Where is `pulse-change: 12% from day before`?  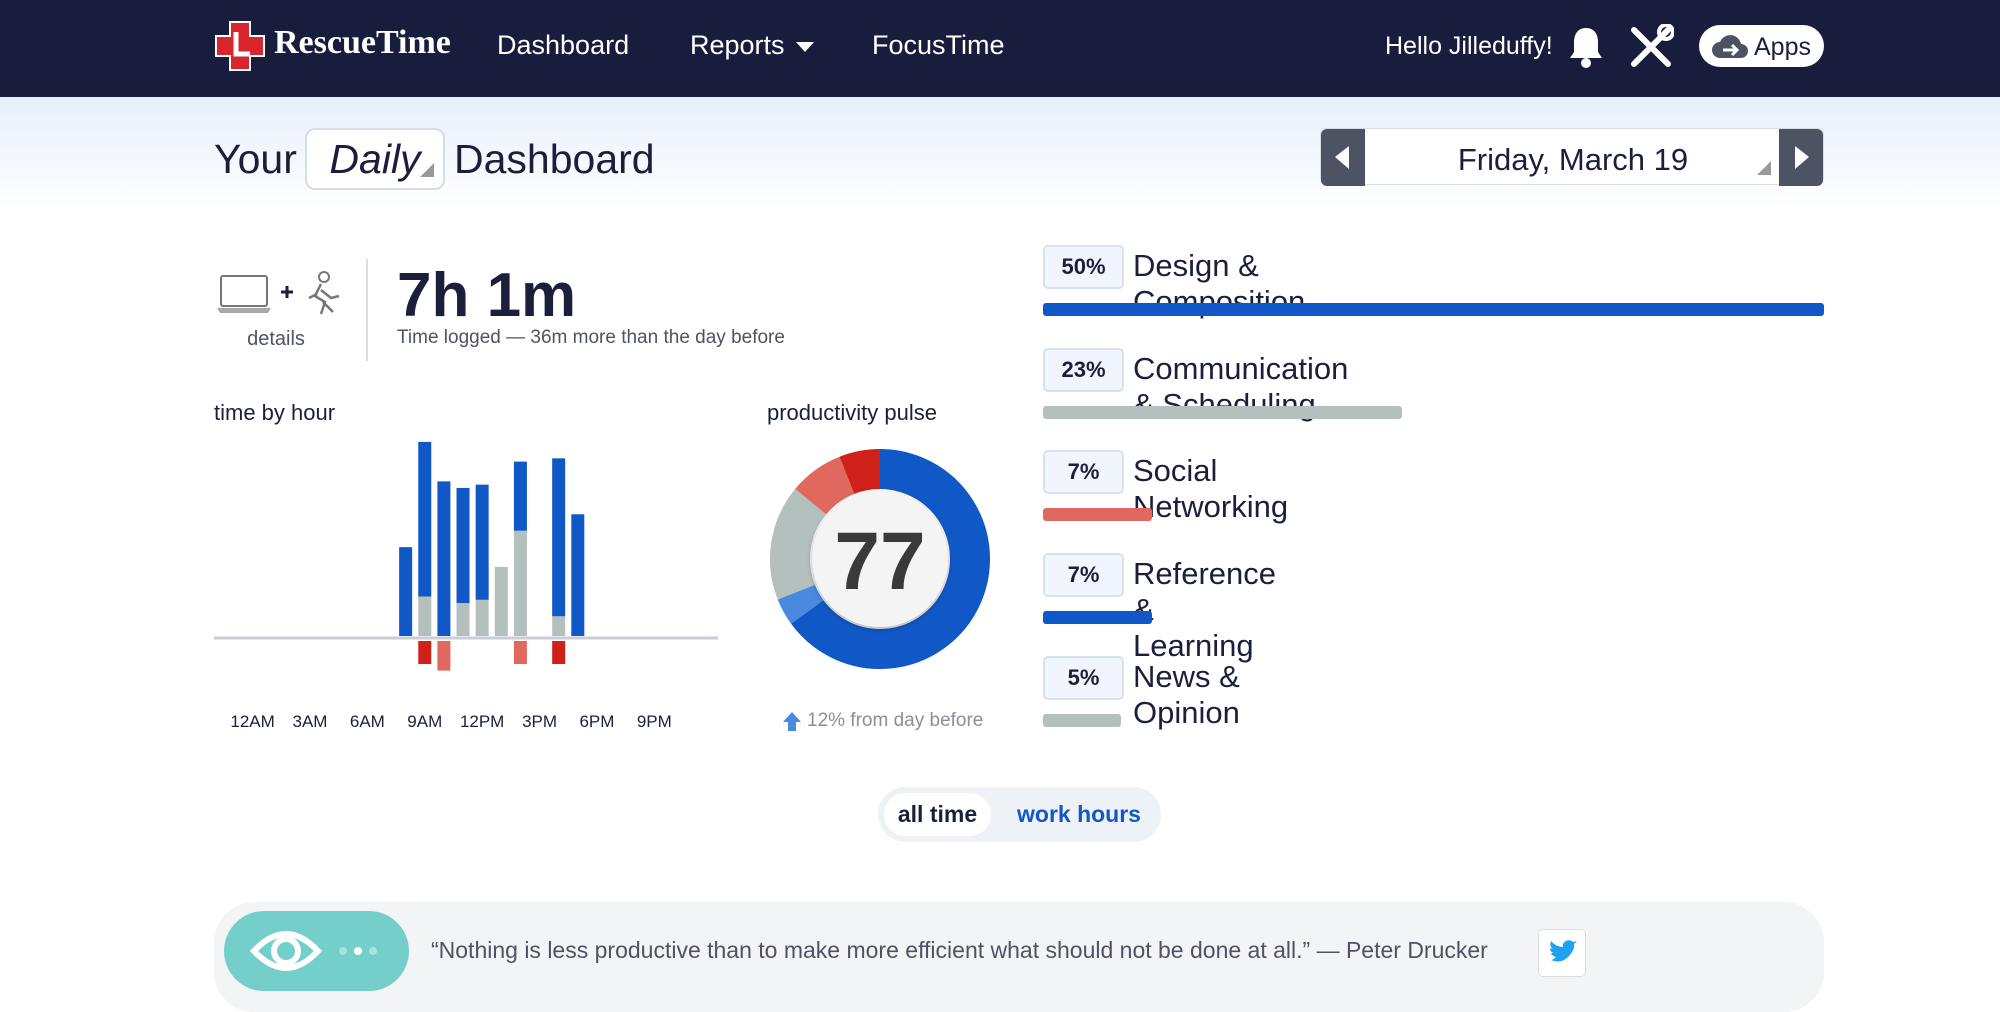
pulse-change: 12% from day before is located at coordinates (895, 720).